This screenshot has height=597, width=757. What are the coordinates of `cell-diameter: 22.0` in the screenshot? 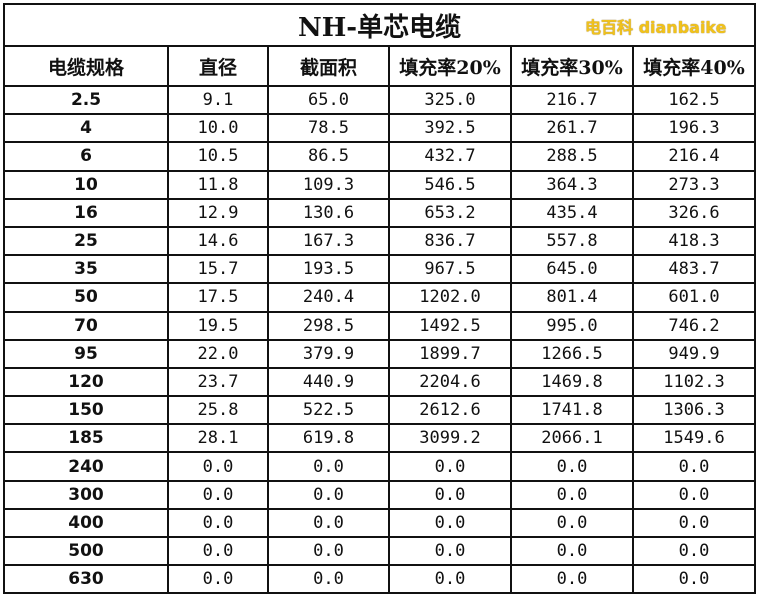 It's located at (218, 353).